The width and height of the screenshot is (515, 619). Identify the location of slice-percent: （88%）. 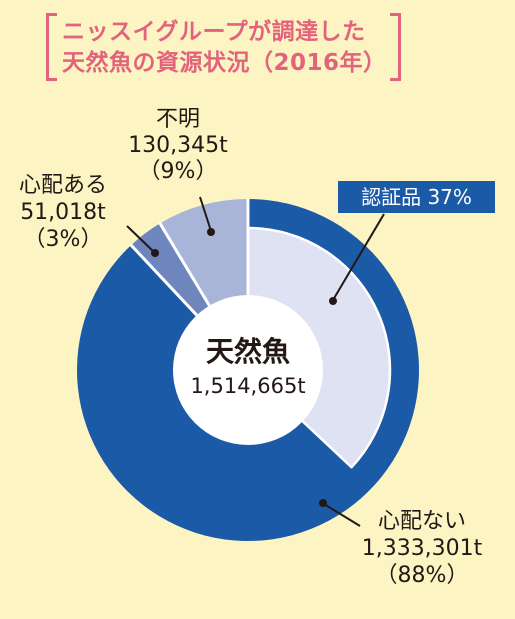
(422, 575).